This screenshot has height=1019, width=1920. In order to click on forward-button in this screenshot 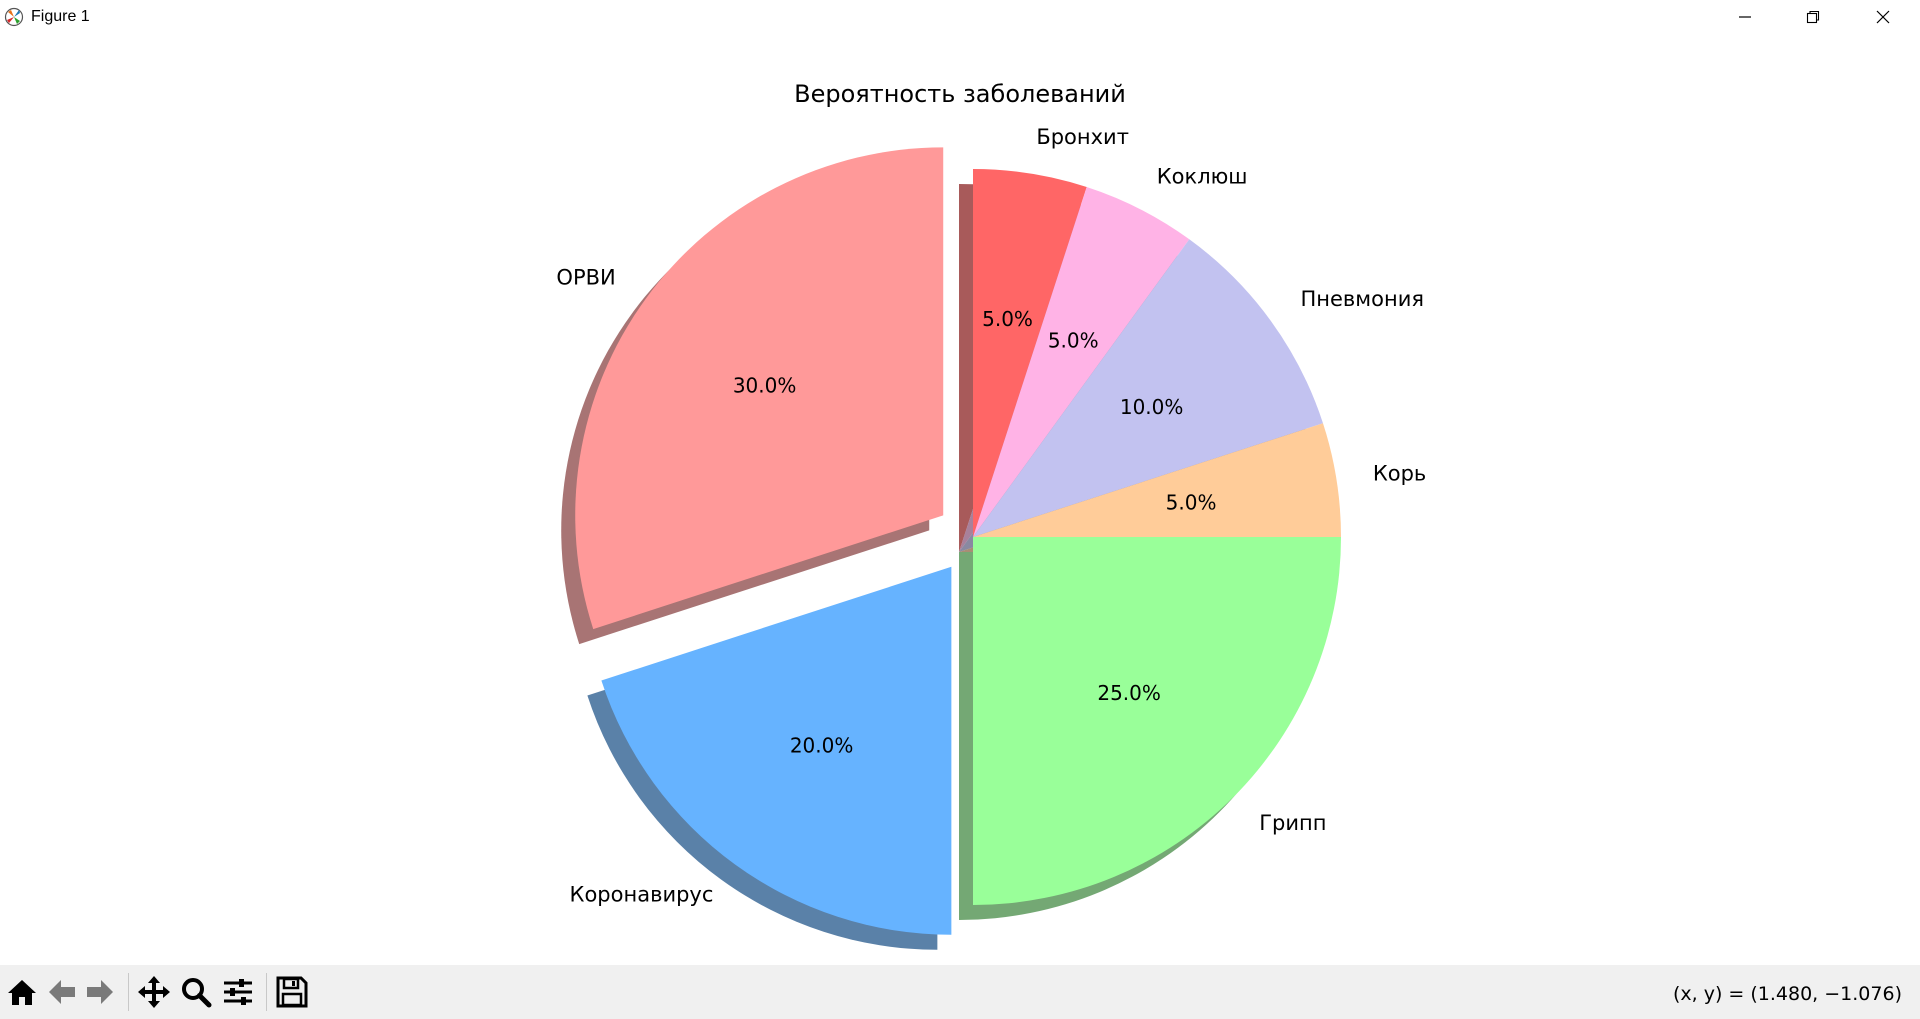, I will do `click(100, 992)`.